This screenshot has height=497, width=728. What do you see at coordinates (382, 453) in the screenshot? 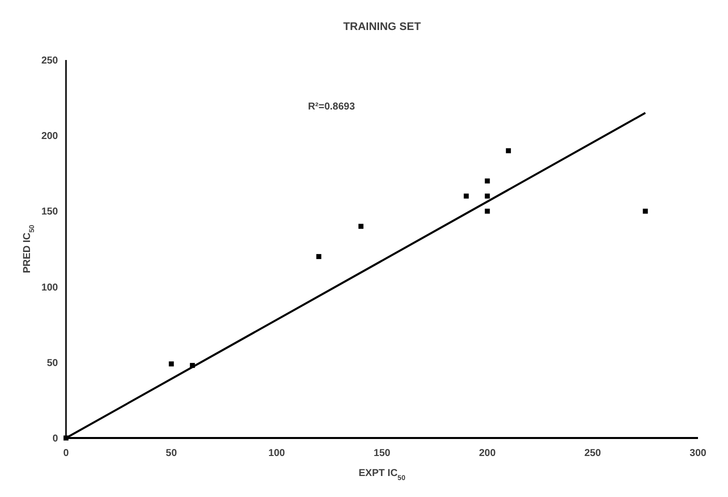
I see `x-tick-label: 150` at bounding box center [382, 453].